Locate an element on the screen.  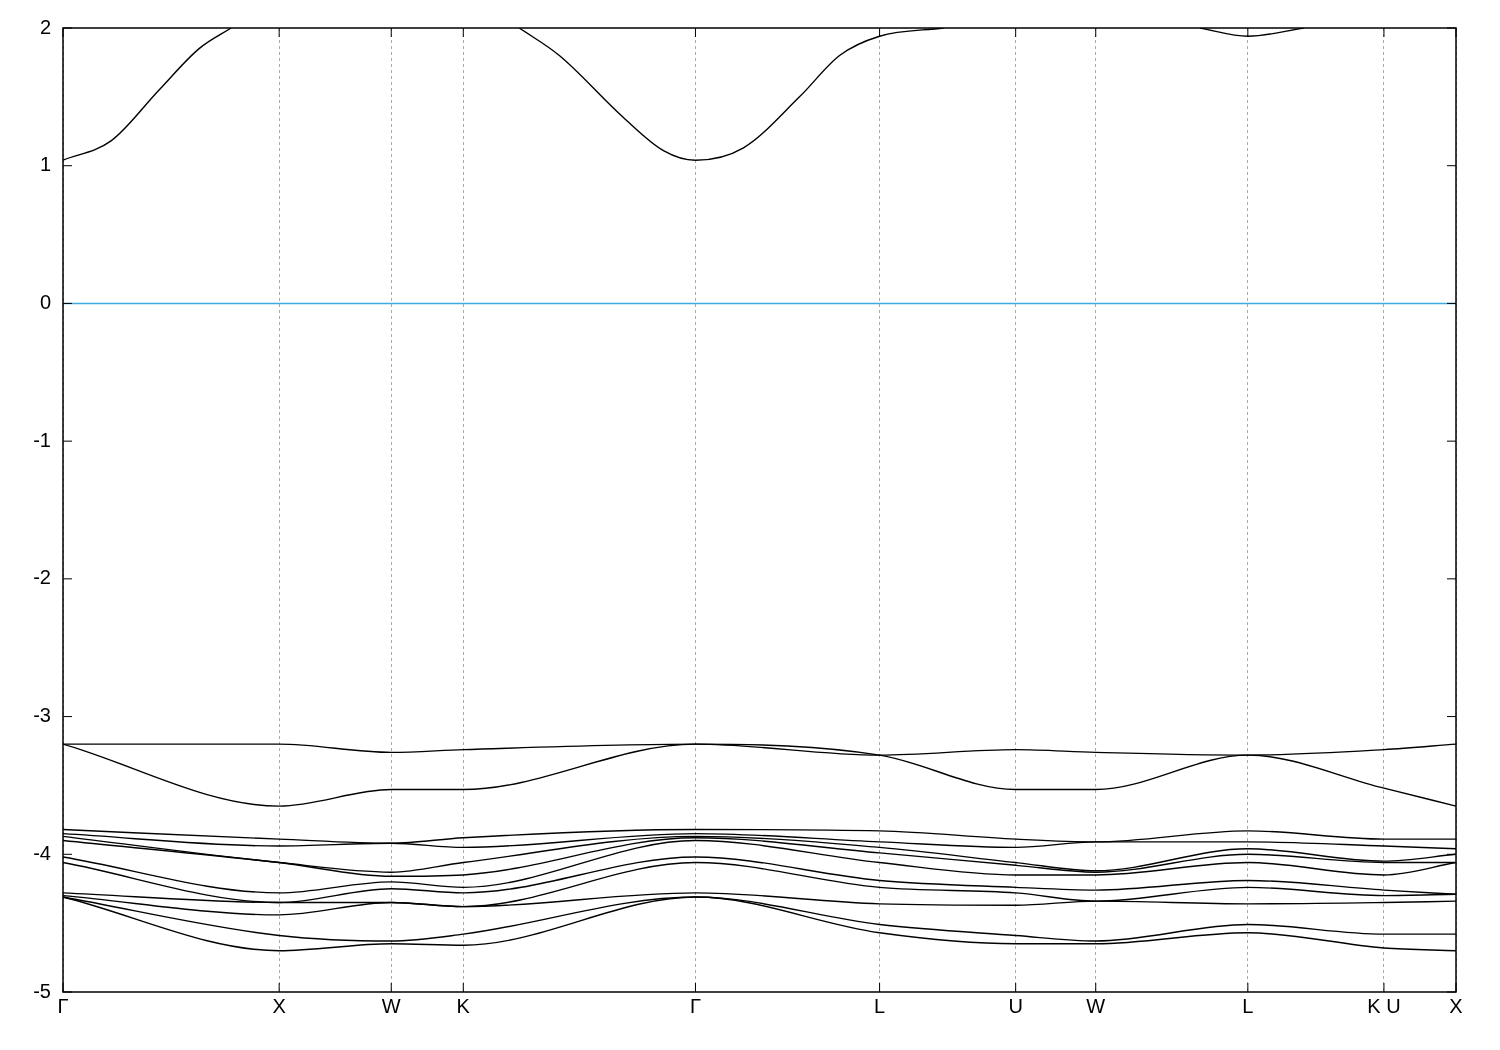
y-tick-label: 2 is located at coordinates (45, 26).